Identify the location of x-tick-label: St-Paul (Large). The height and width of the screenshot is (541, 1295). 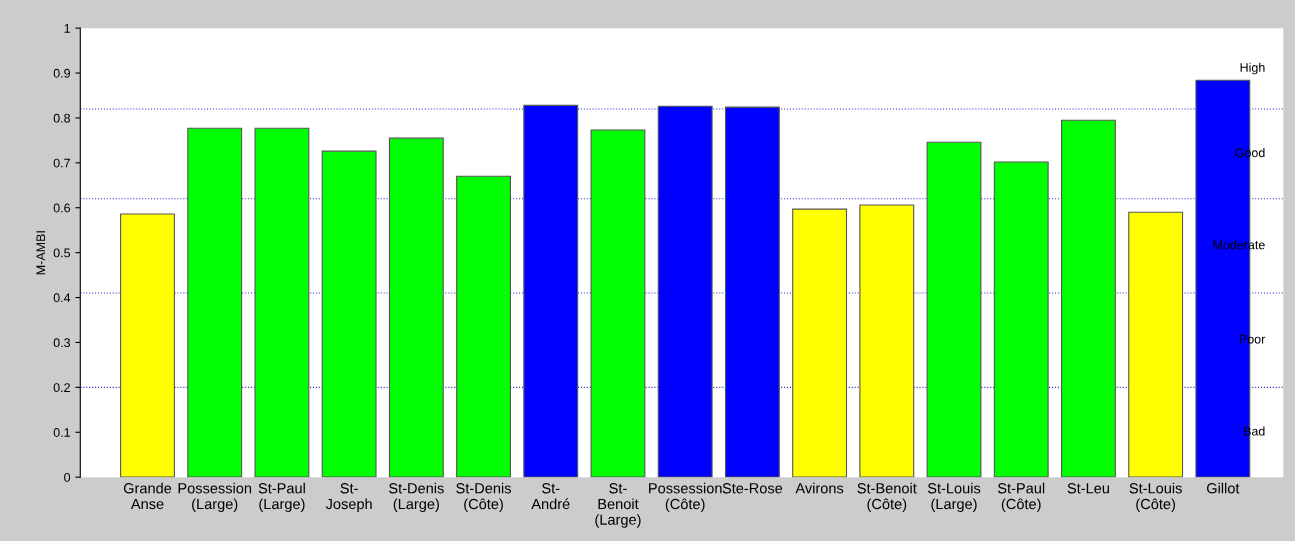
(281, 497).